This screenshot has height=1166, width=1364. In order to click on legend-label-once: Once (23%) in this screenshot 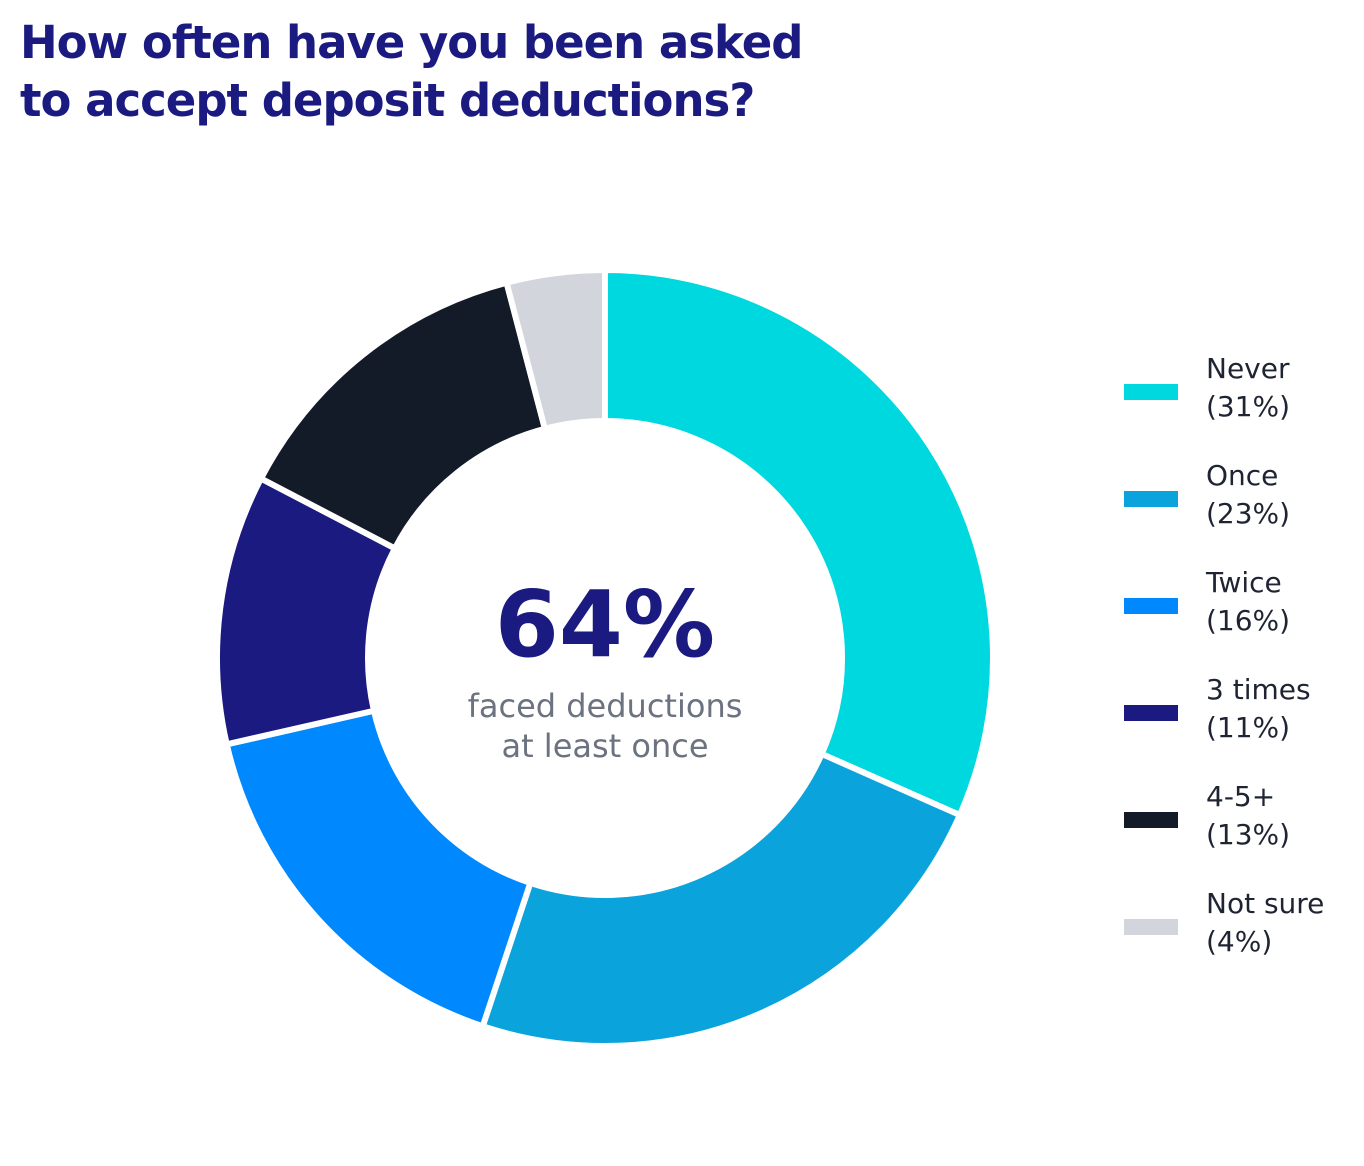, I will do `click(1248, 495)`.